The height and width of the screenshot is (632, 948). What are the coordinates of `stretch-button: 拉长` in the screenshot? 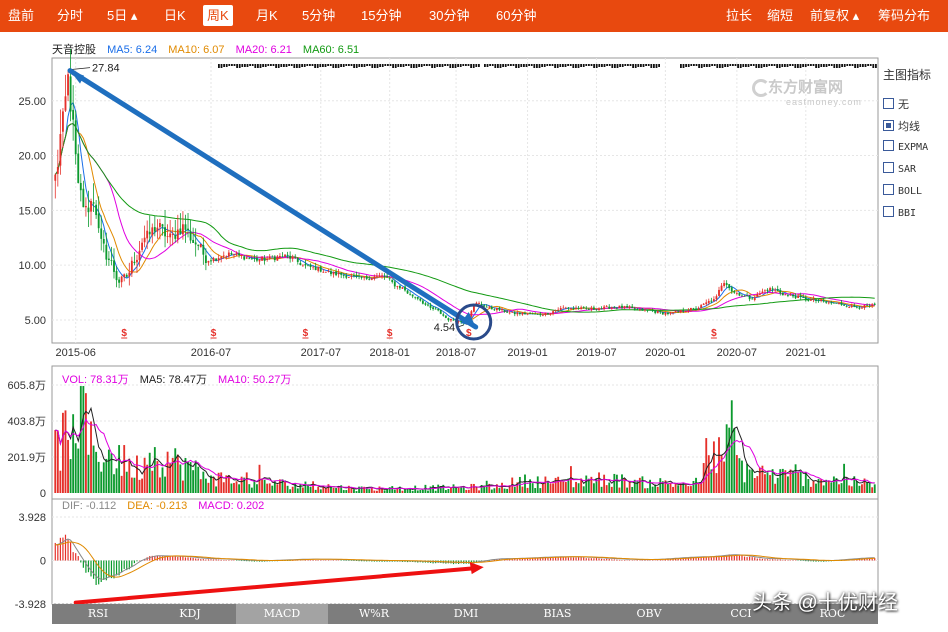 It's located at (739, 15).